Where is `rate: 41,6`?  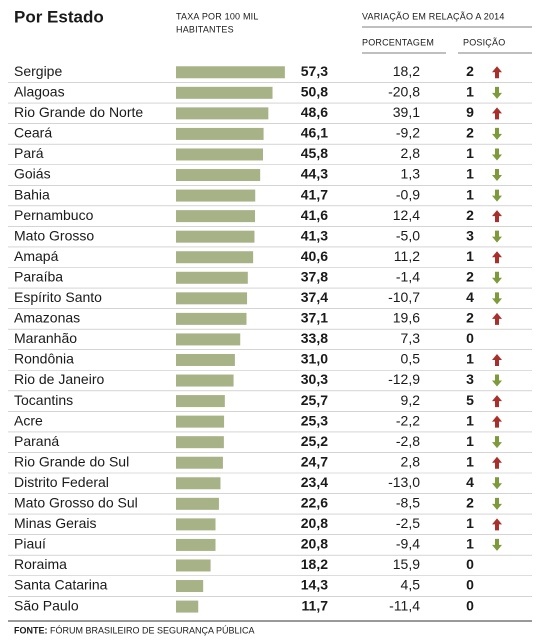 rate: 41,6 is located at coordinates (314, 215).